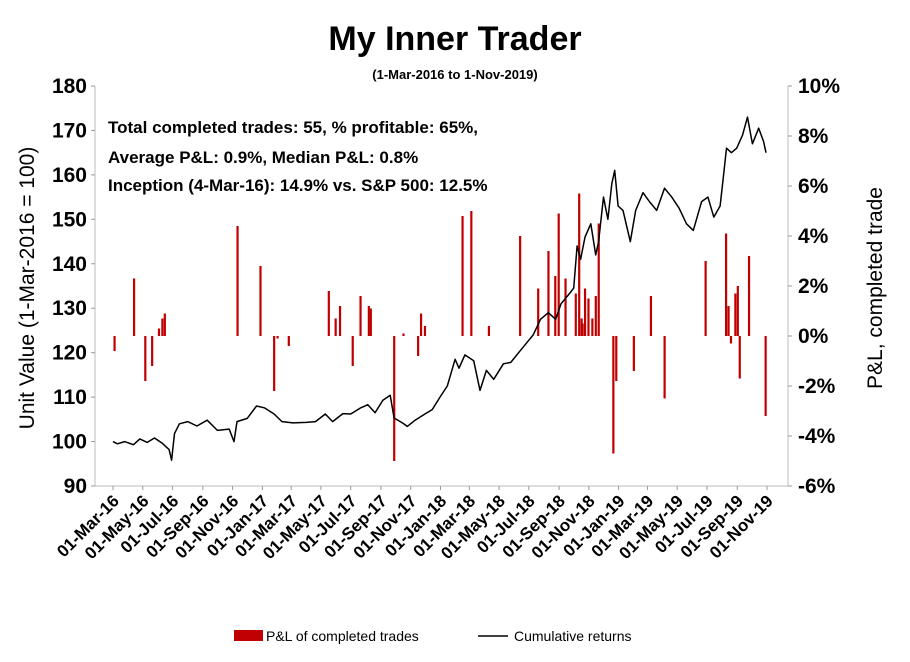 The image size is (910, 662). What do you see at coordinates (813, 186) in the screenshot?
I see `y-right-tick-label: 6%` at bounding box center [813, 186].